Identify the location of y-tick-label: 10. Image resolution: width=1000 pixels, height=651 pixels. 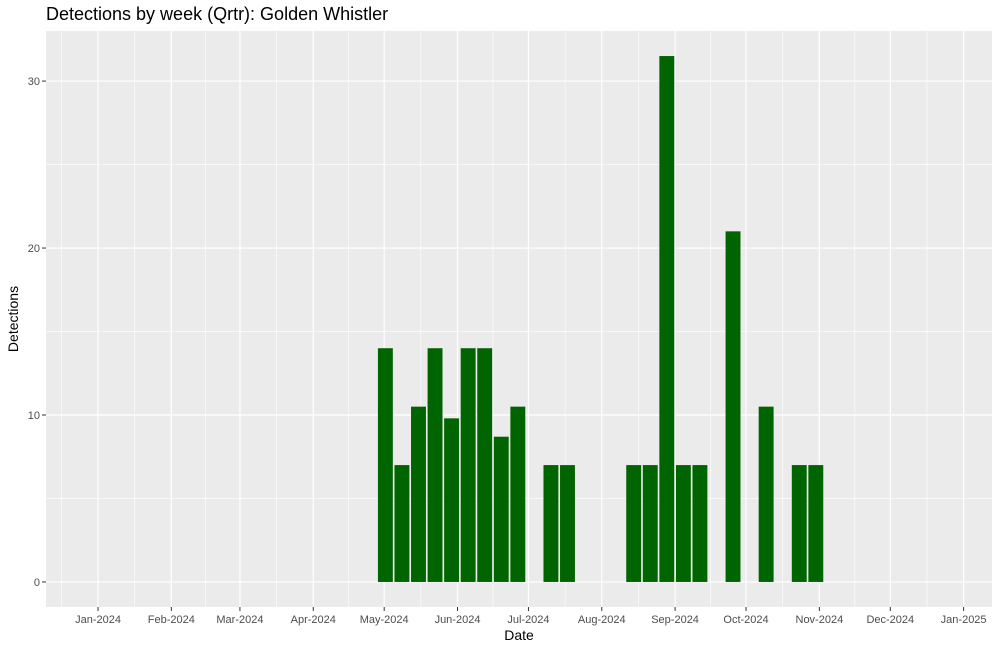
(34, 416).